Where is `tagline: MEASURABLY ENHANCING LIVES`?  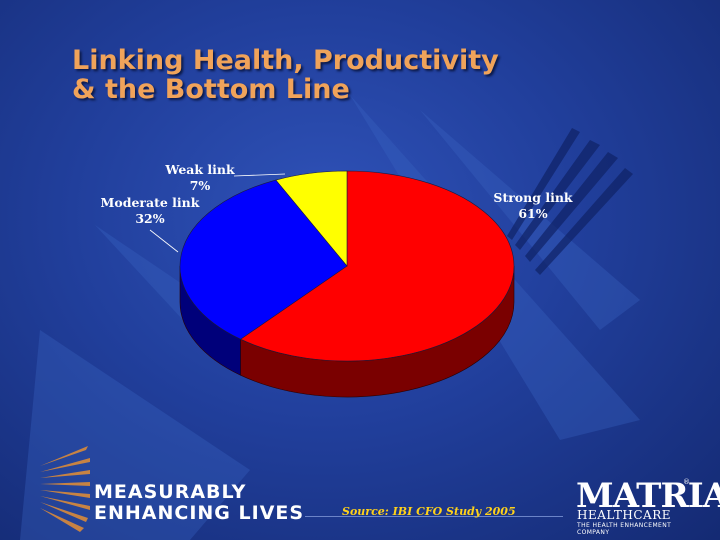
tagline: MEASURABLY ENHANCING LIVES is located at coordinates (199, 503).